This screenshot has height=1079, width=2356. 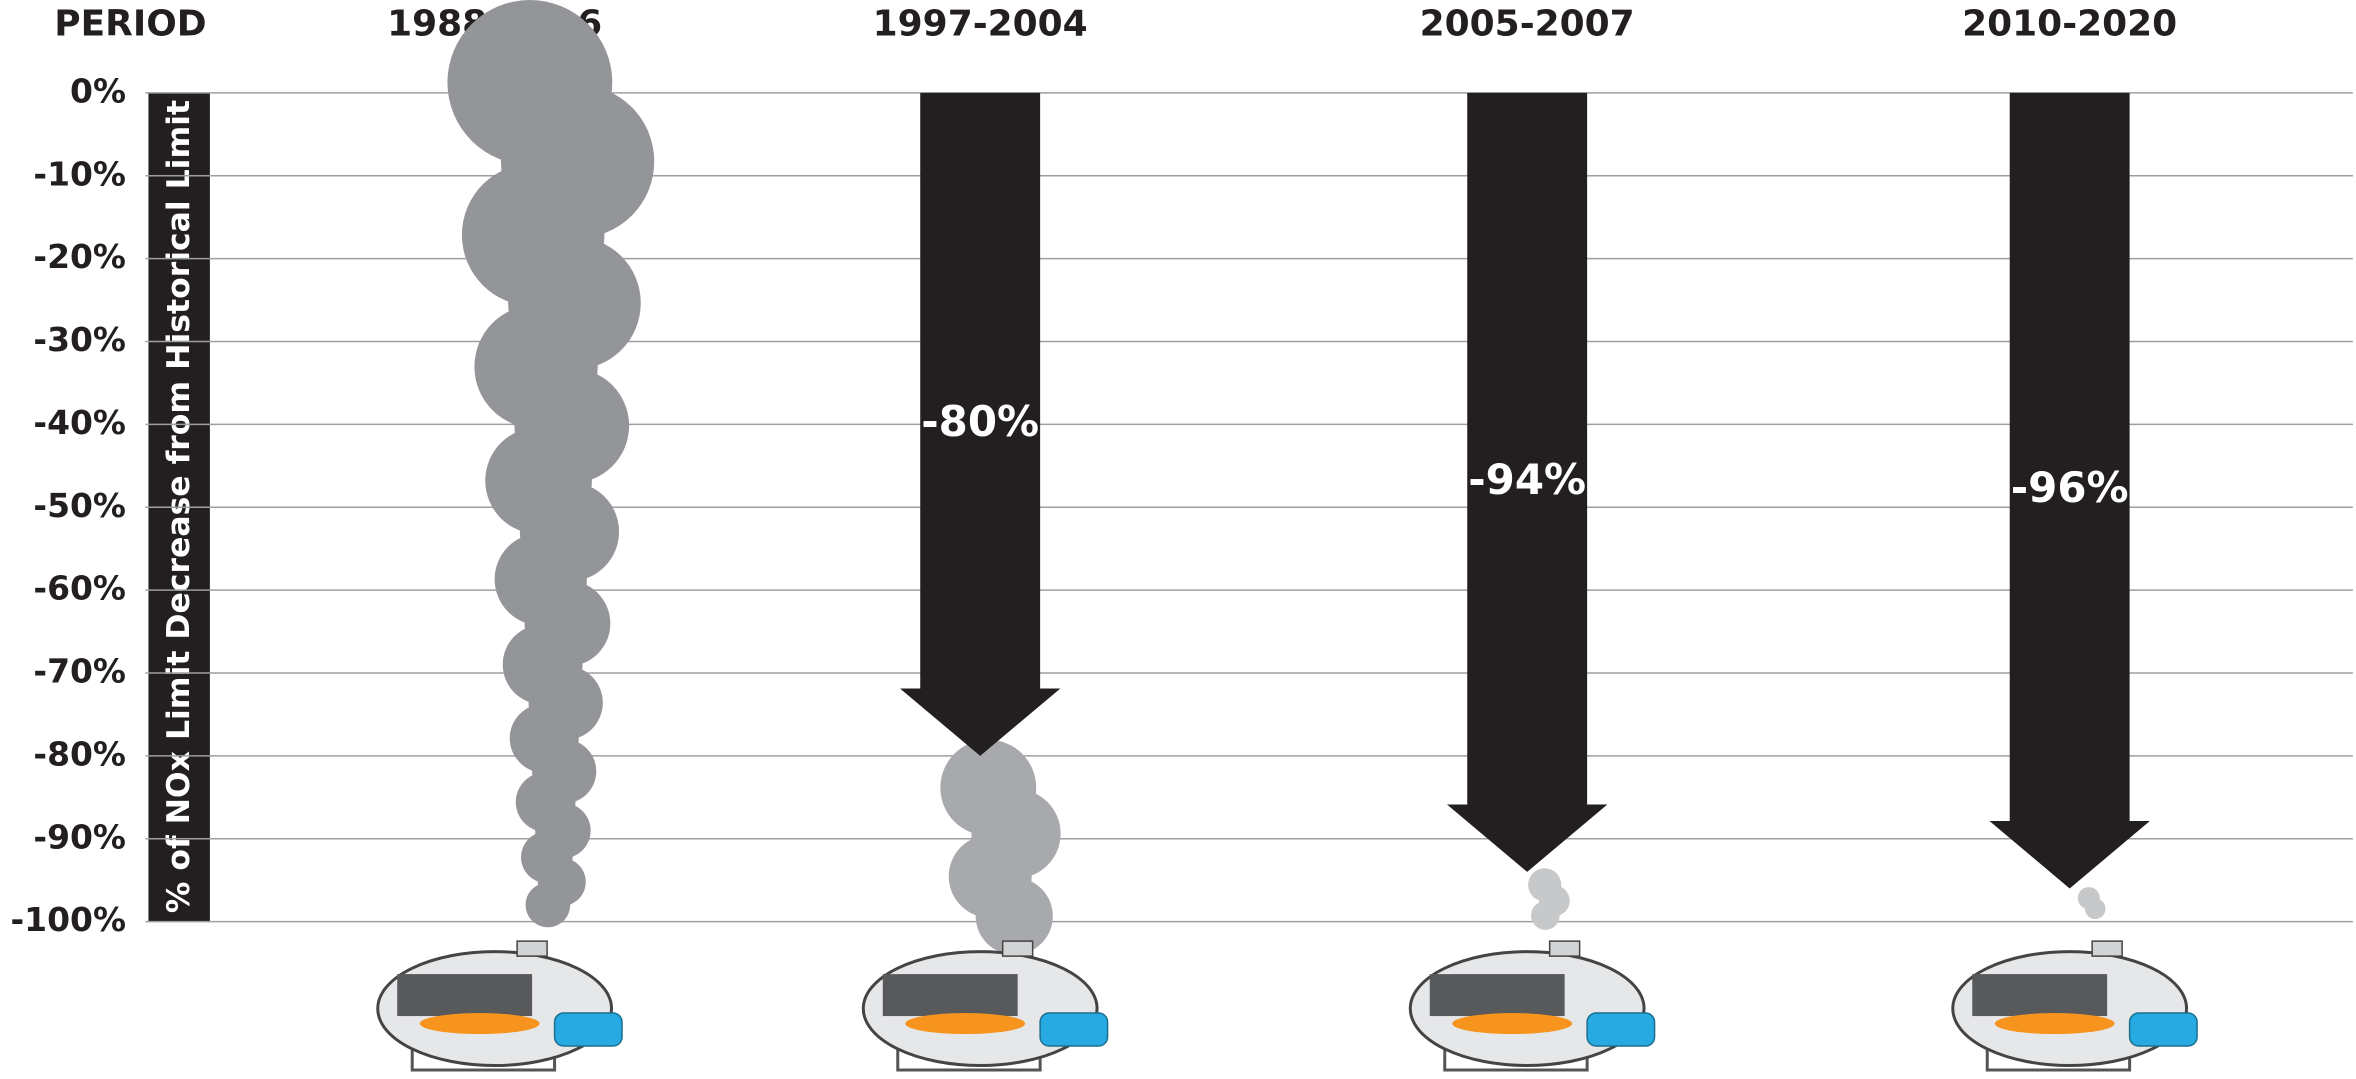 What do you see at coordinates (79, 256) in the screenshot?
I see `y-tick-label: -20%` at bounding box center [79, 256].